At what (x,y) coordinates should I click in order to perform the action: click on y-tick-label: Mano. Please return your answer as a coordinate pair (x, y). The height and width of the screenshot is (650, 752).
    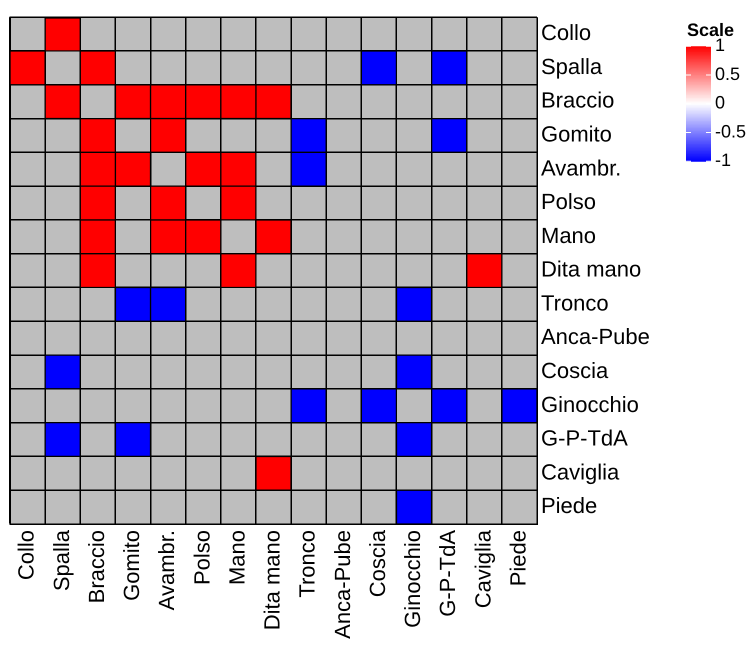
    Looking at the image, I should click on (568, 235).